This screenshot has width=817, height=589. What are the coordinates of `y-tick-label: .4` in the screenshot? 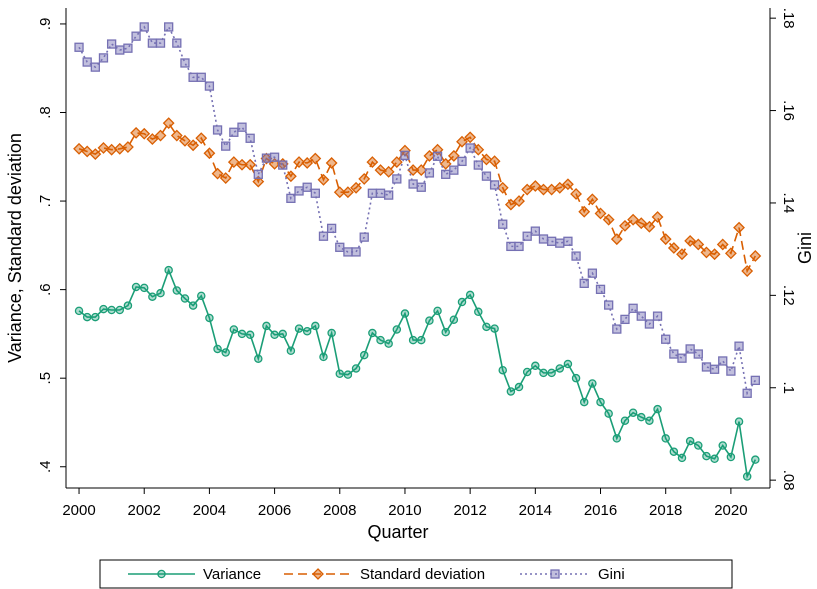 It's located at (45, 466).